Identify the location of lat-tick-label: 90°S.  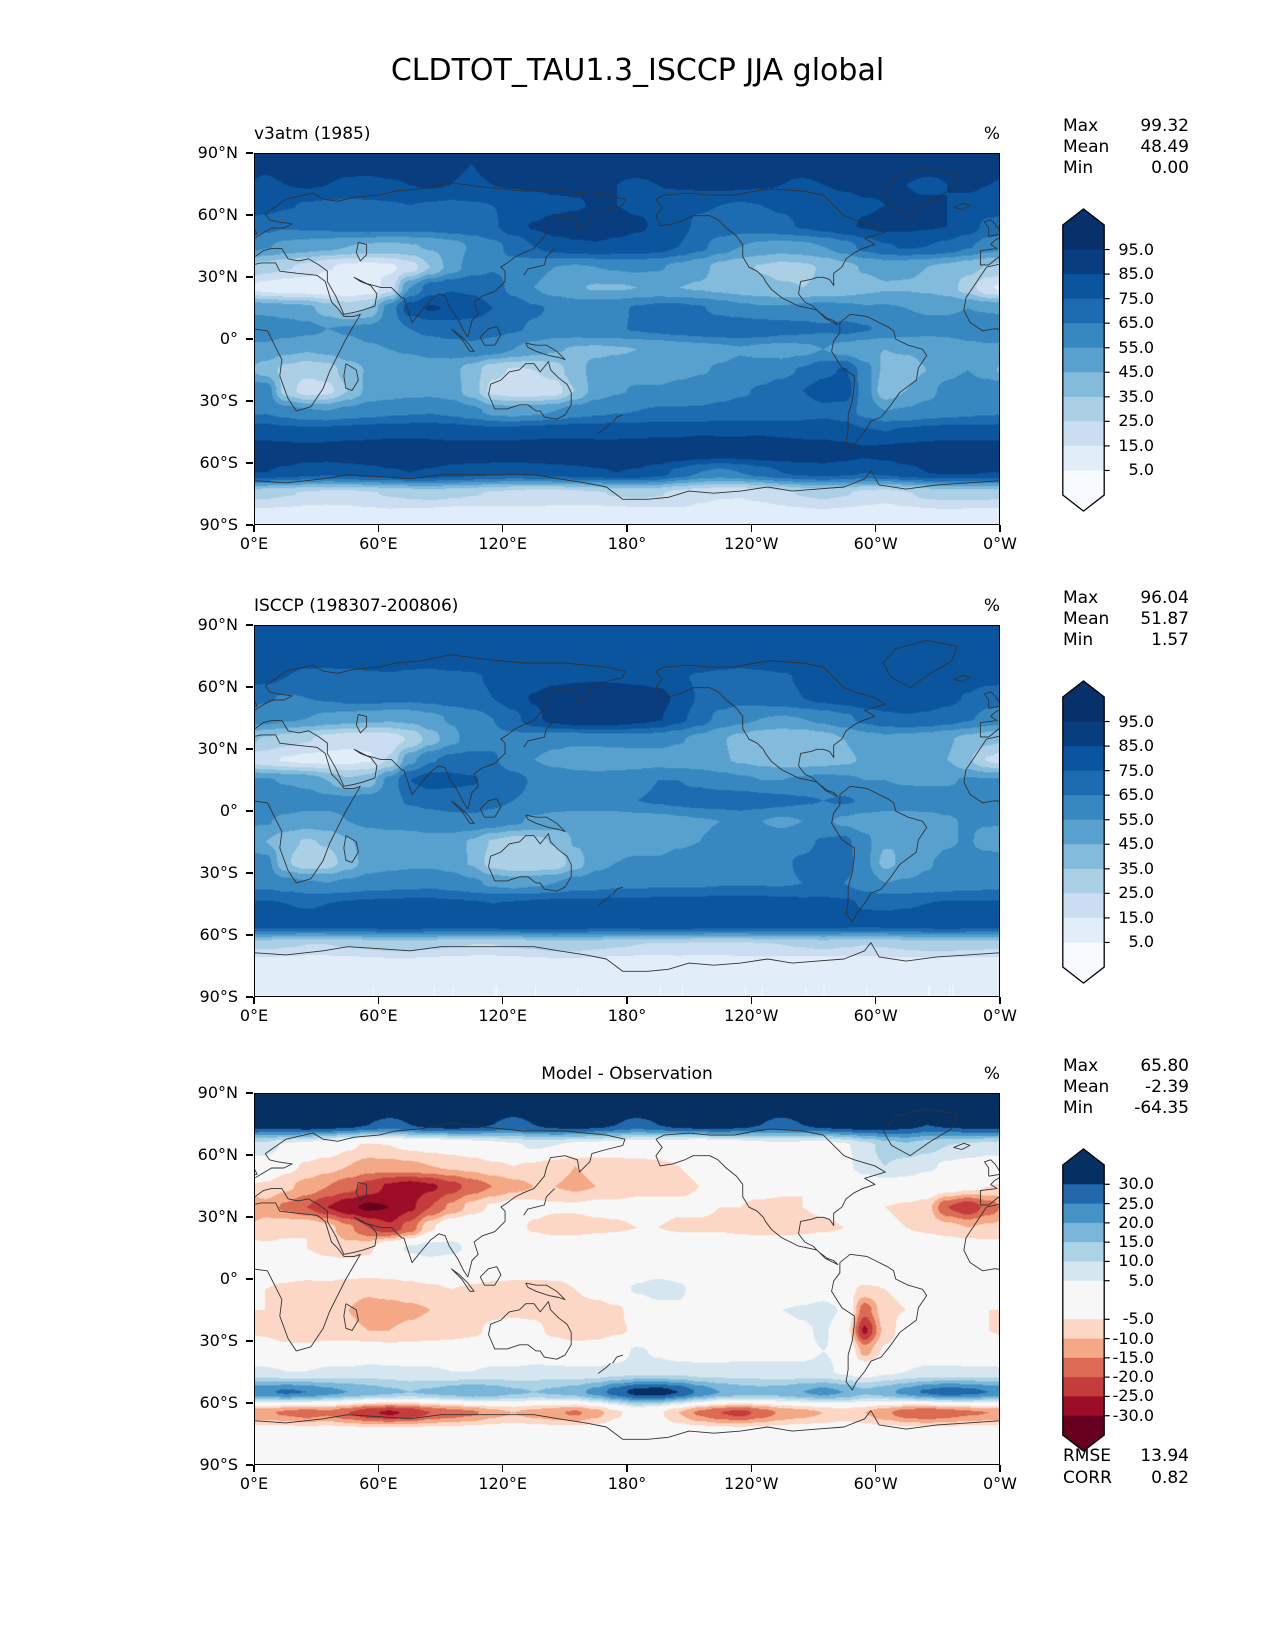
(218, 524).